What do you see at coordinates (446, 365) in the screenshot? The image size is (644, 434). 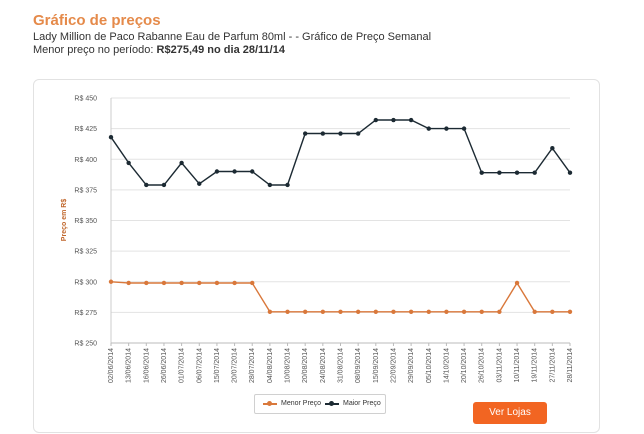 I see `x-tick-label: 14/10/2014` at bounding box center [446, 365].